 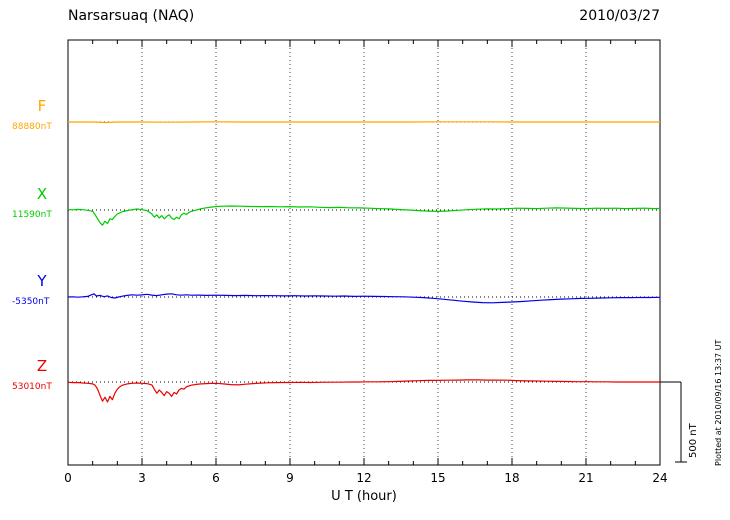 I want to click on trace-letter-x: X, so click(x=42, y=194).